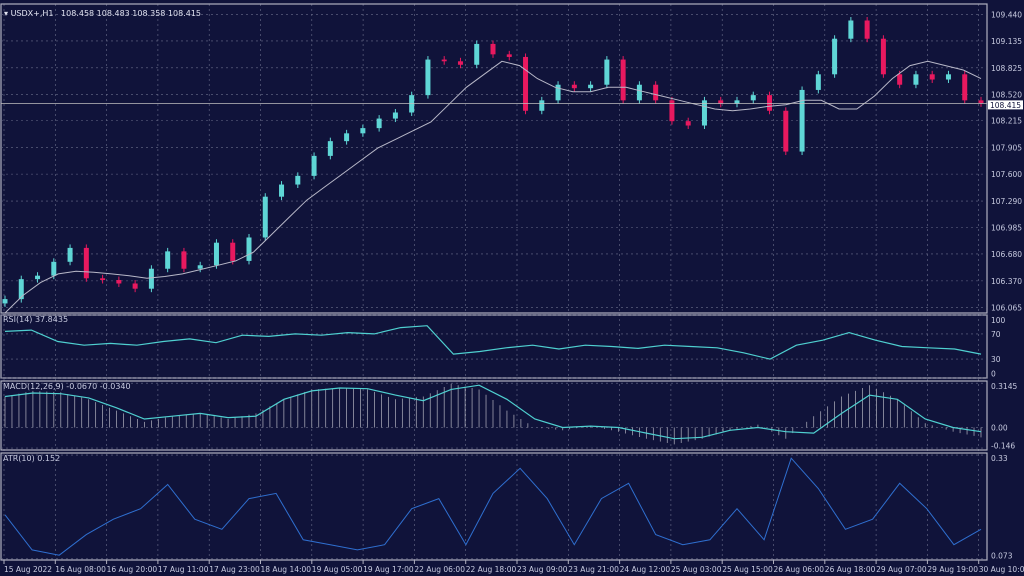  Describe the element at coordinates (1001, 569) in the screenshot. I see `x-tick-label: 30 Aug 10:00` at that location.